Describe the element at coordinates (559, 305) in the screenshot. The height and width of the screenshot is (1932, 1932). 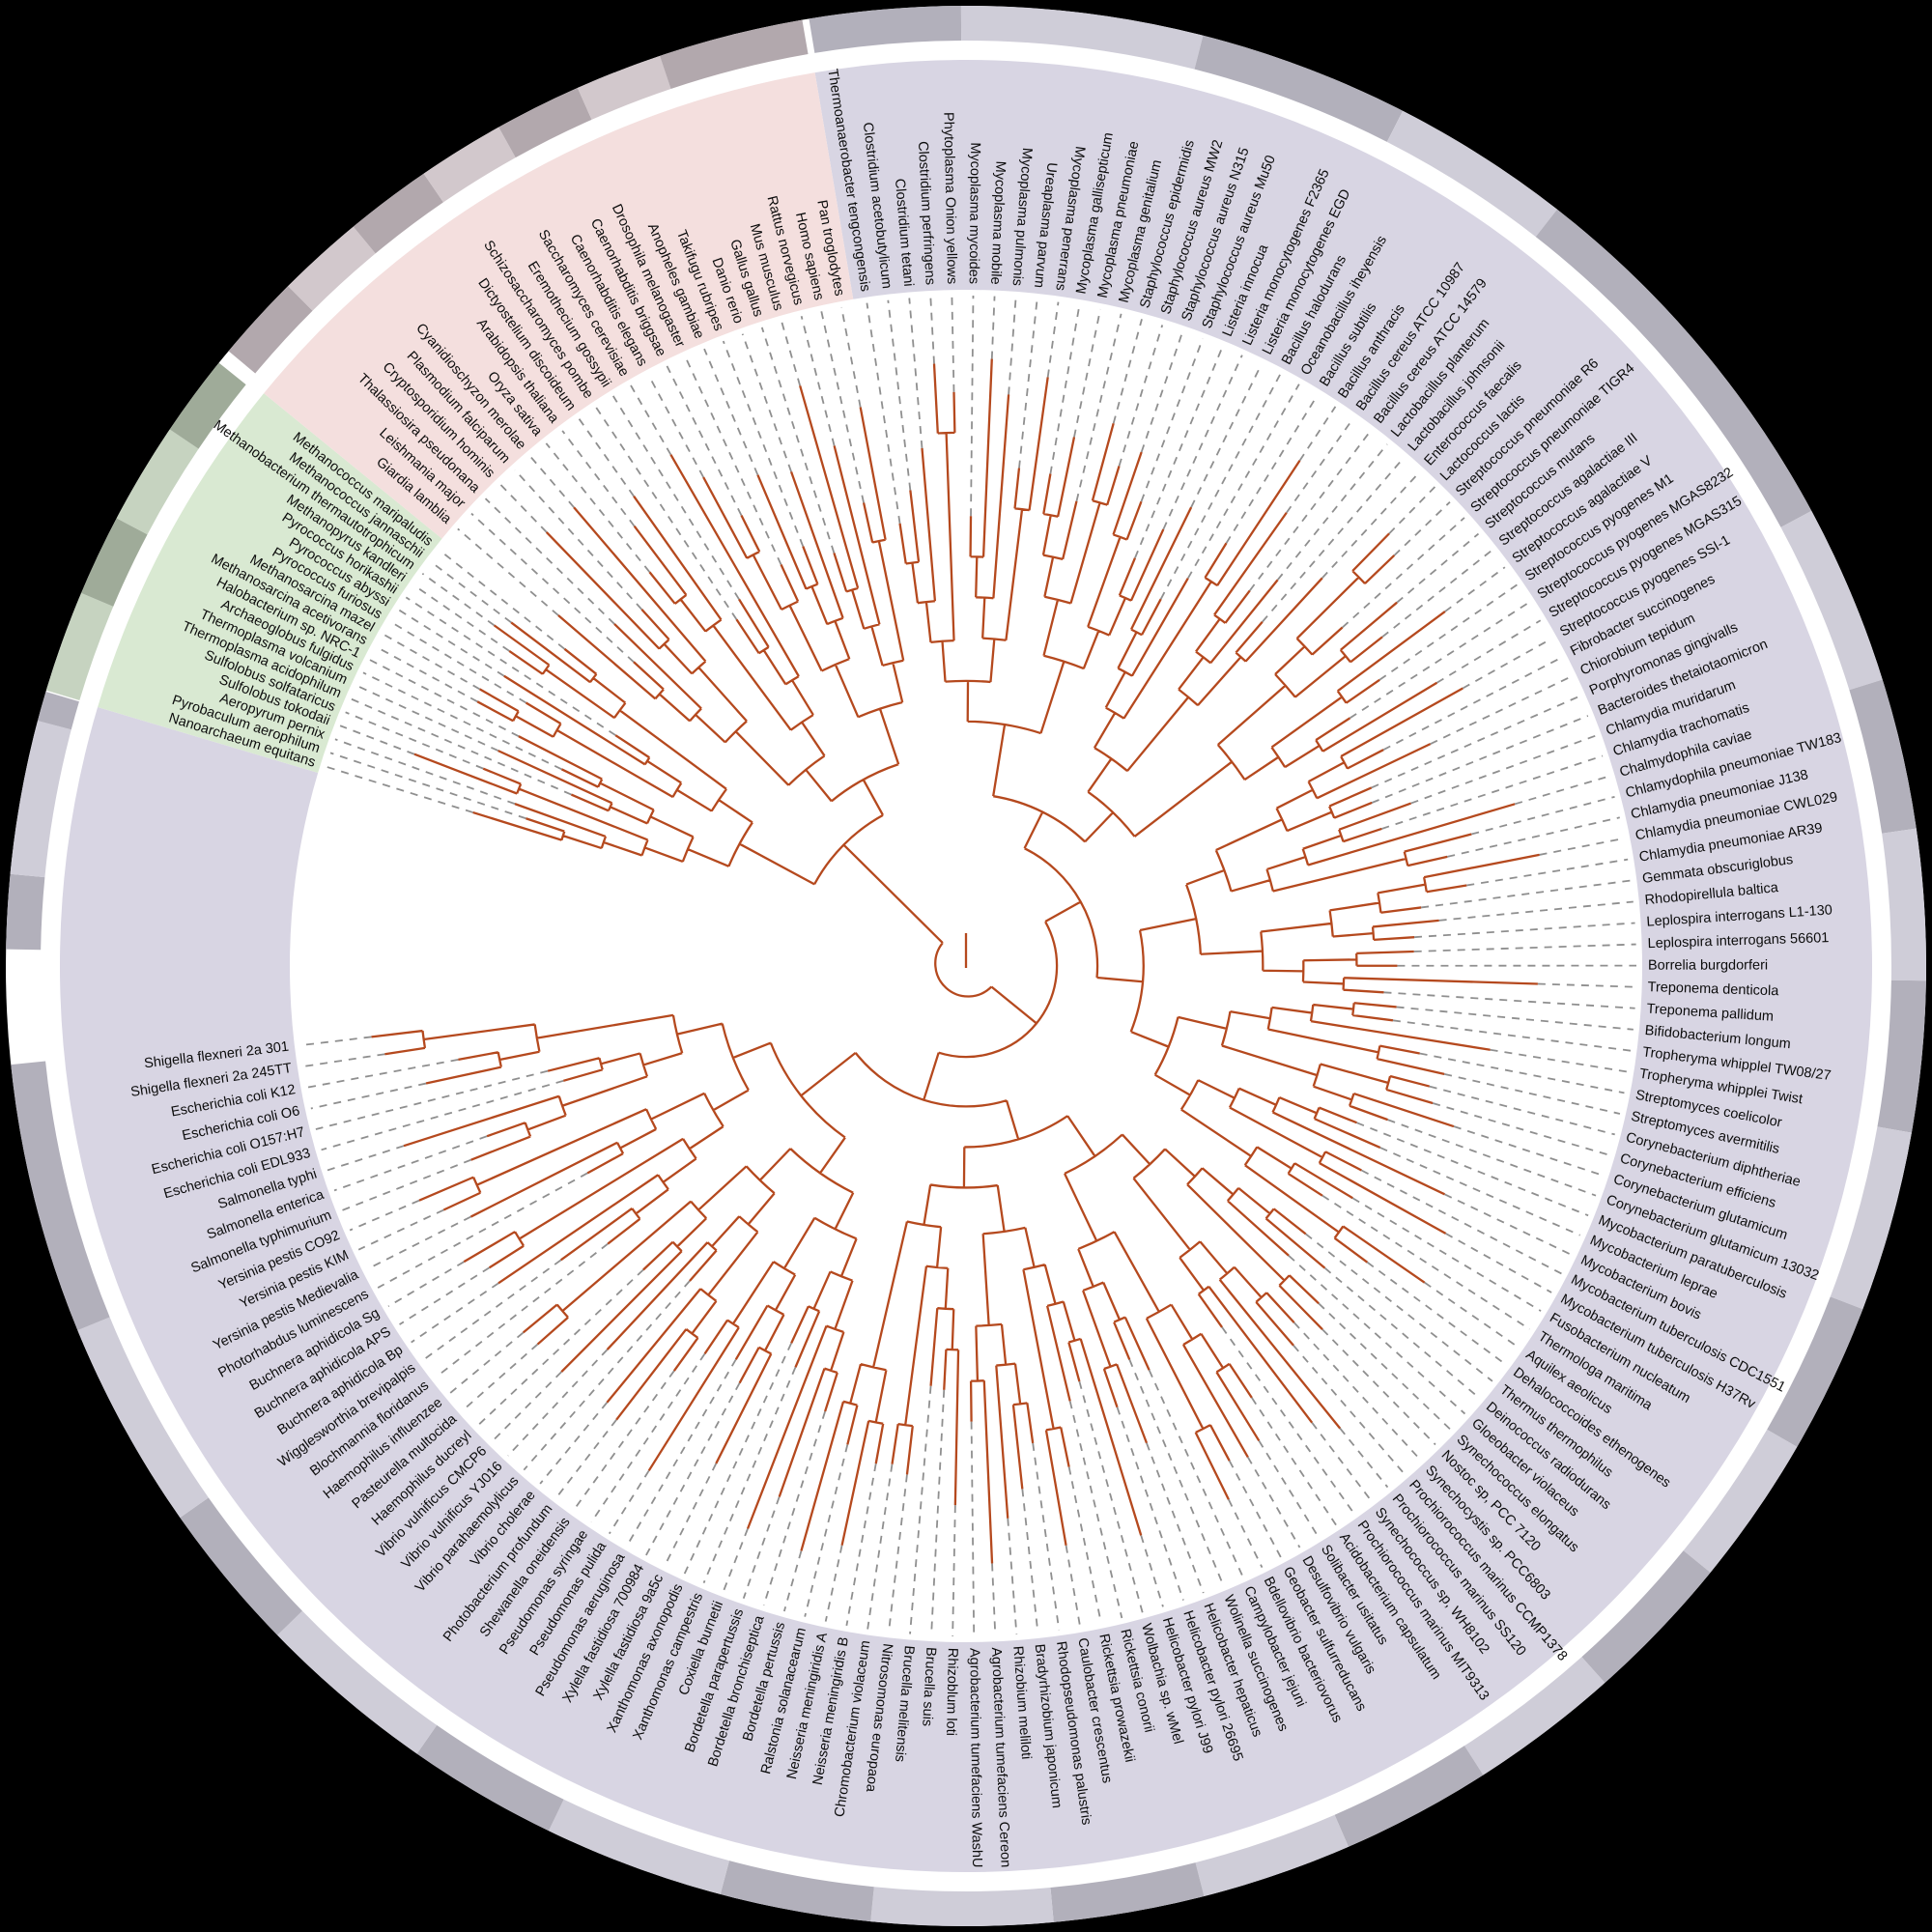
I see `sector-eukaryota` at that location.